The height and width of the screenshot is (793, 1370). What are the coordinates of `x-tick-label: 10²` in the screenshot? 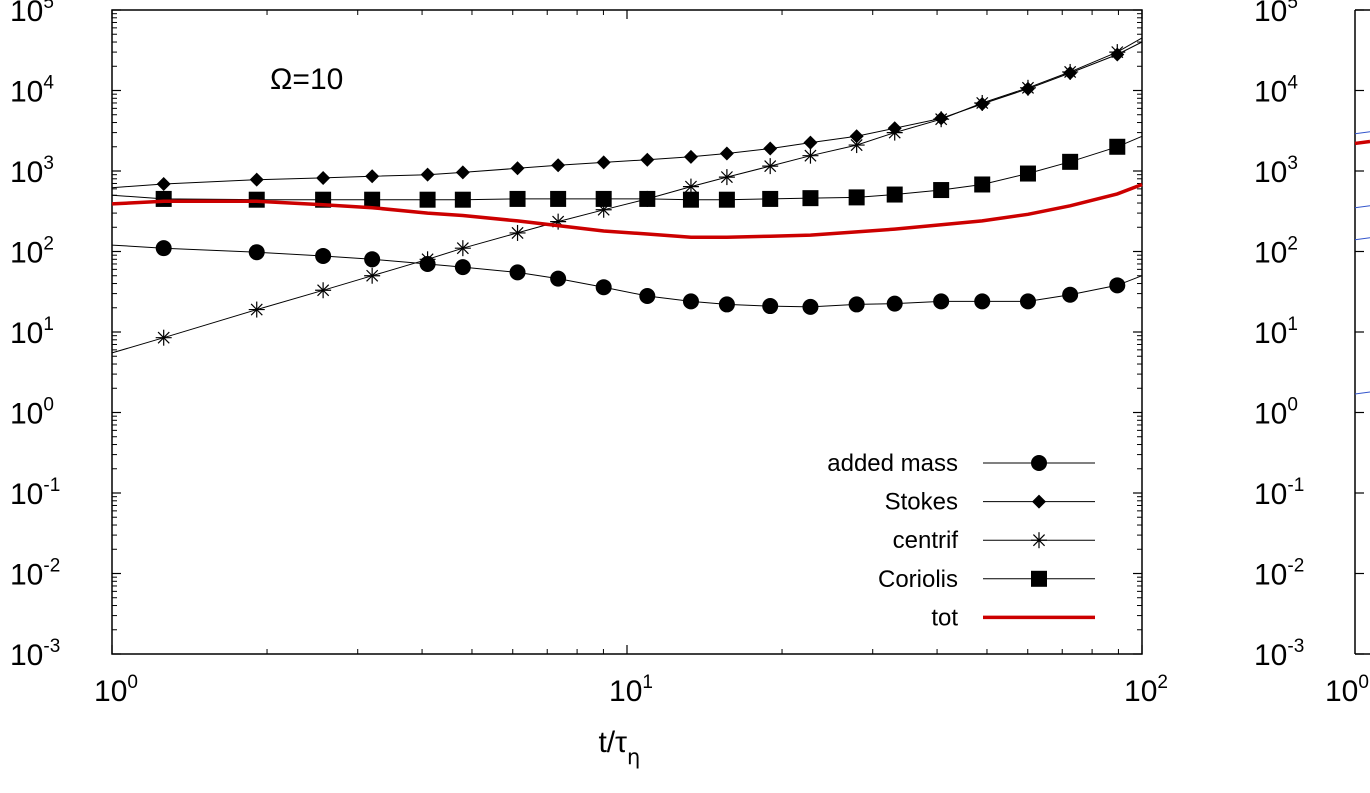 It's located at (1146, 690).